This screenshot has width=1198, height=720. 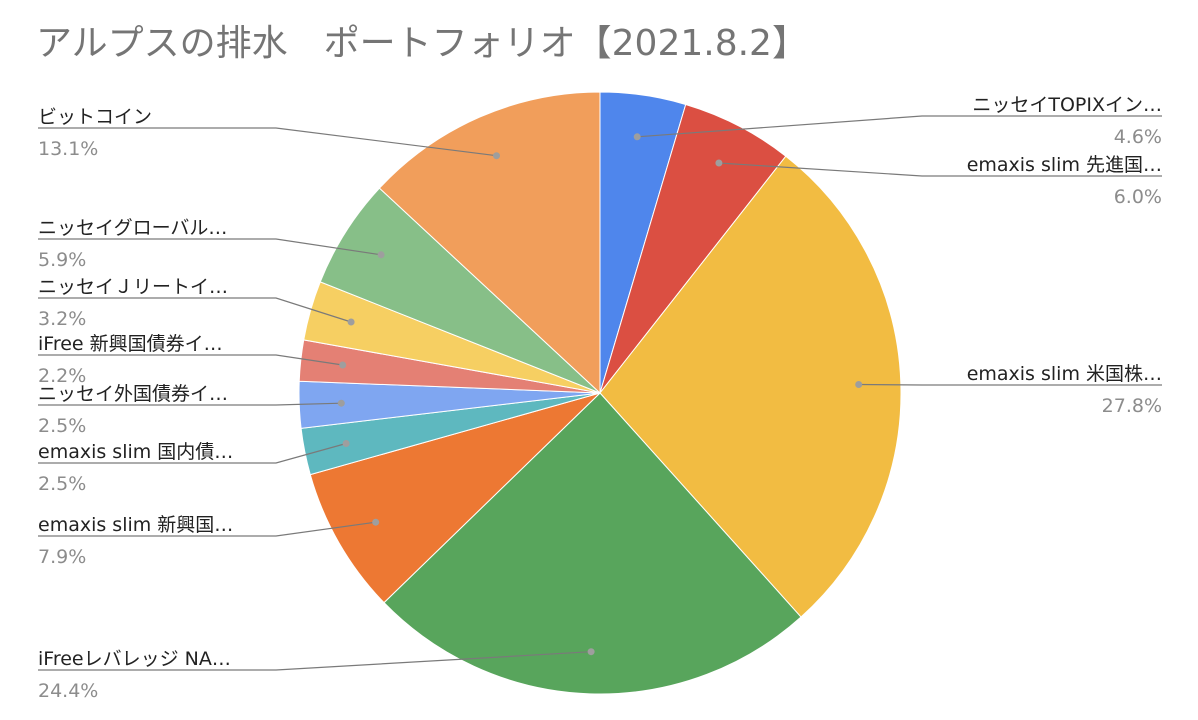 What do you see at coordinates (62, 319) in the screenshot?
I see `slice-percent: 3.2%` at bounding box center [62, 319].